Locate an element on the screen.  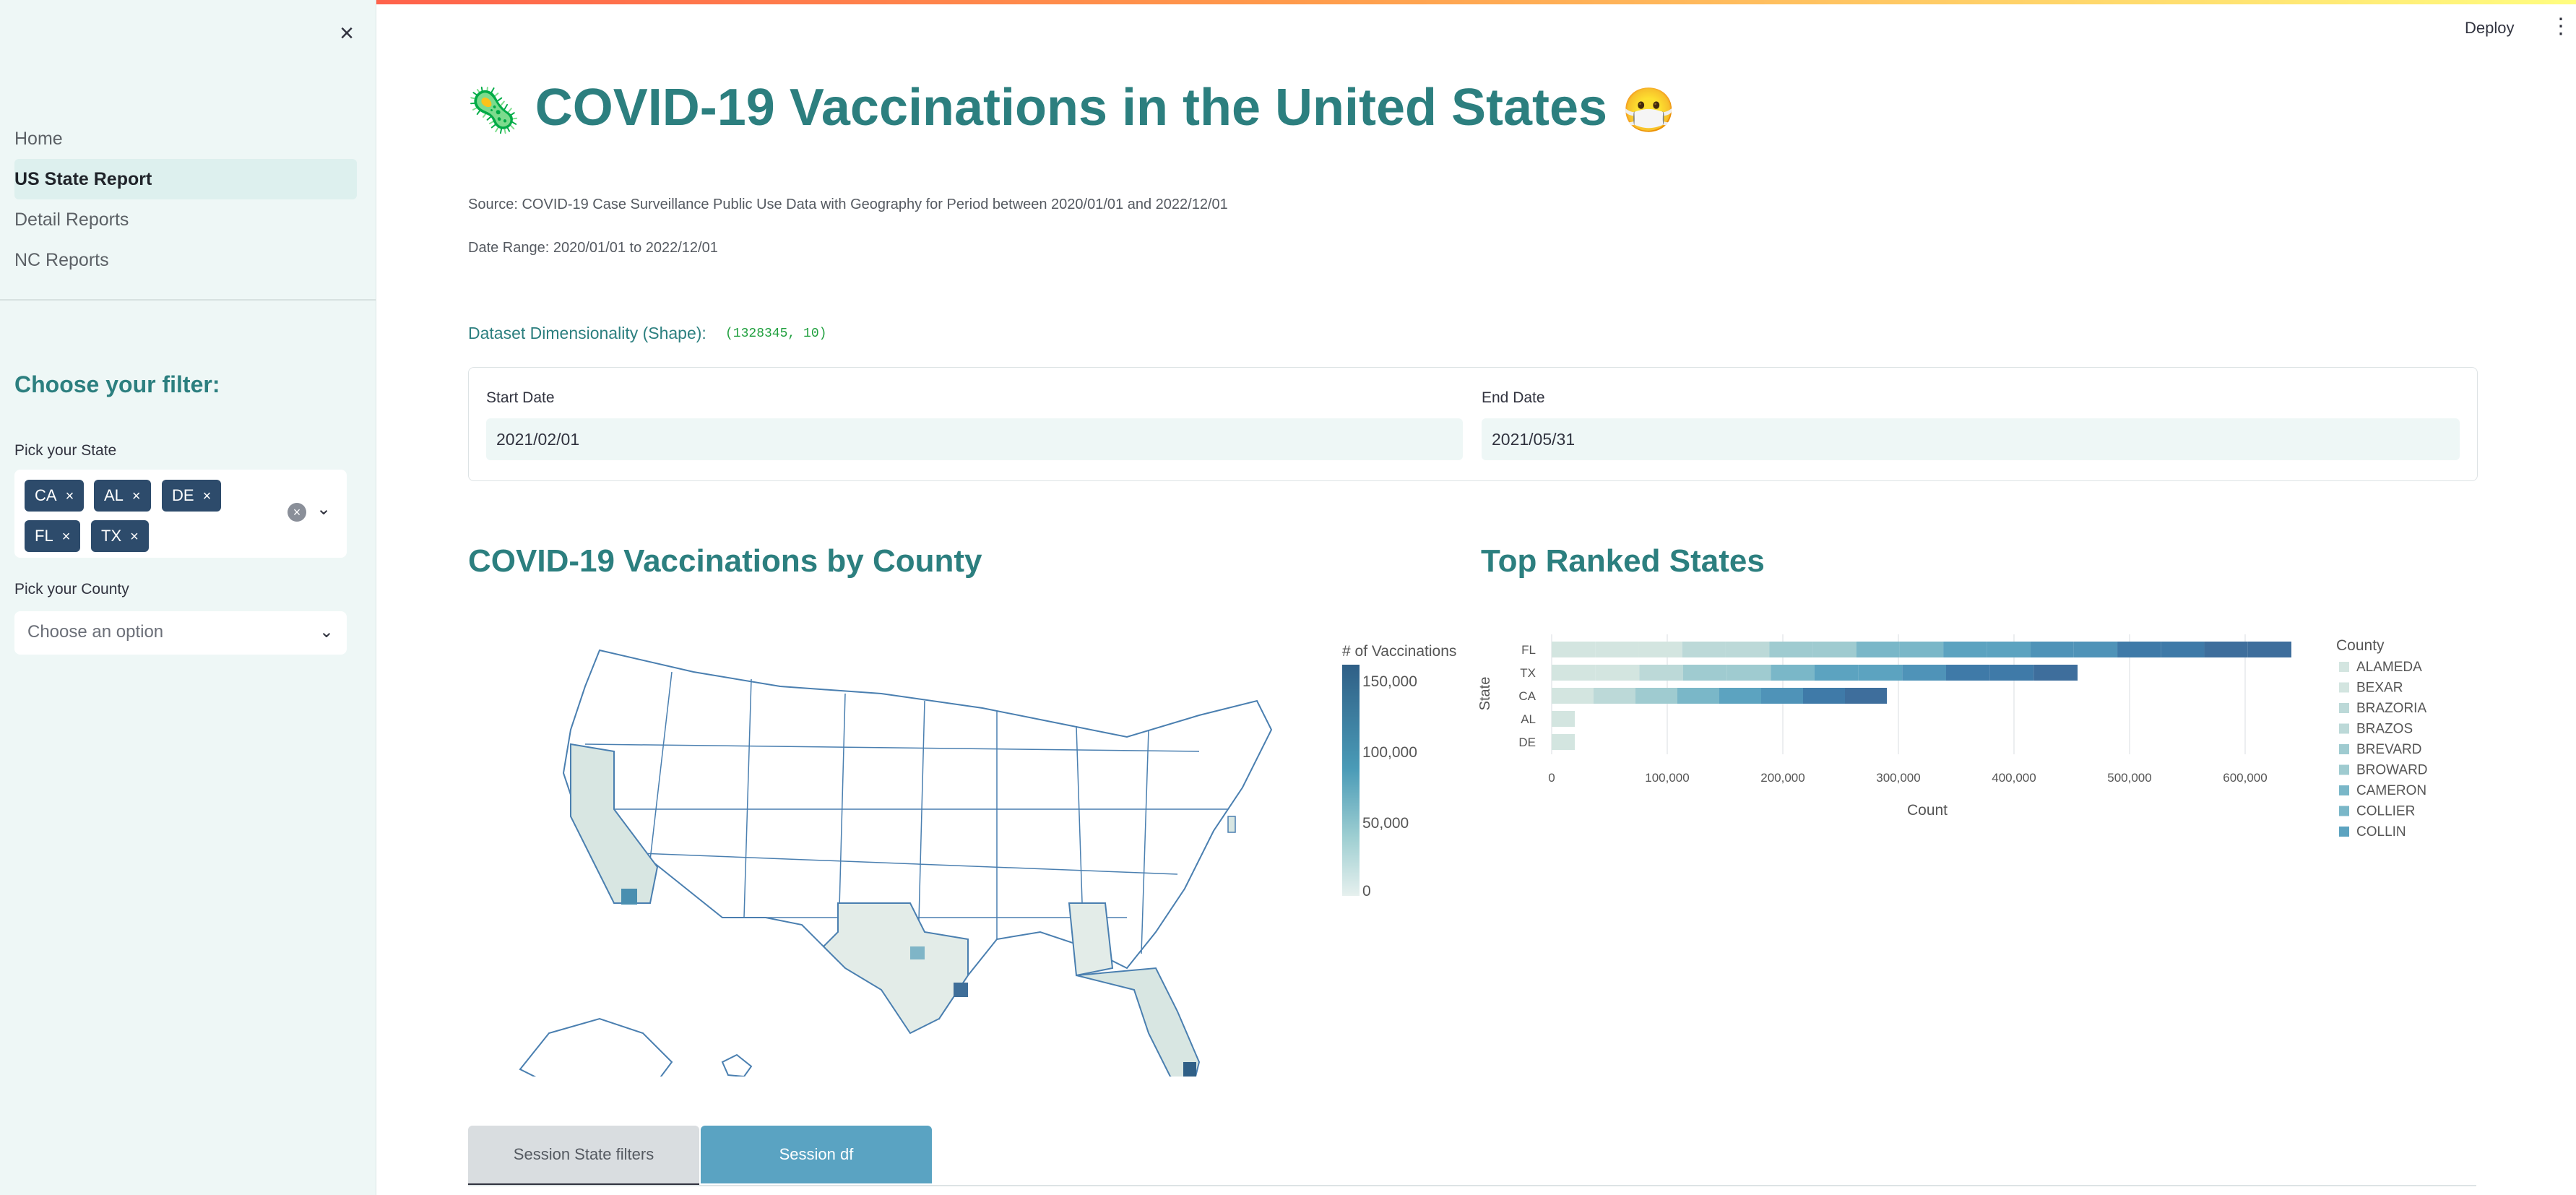
close-sidebar-icon: × is located at coordinates (347, 33).